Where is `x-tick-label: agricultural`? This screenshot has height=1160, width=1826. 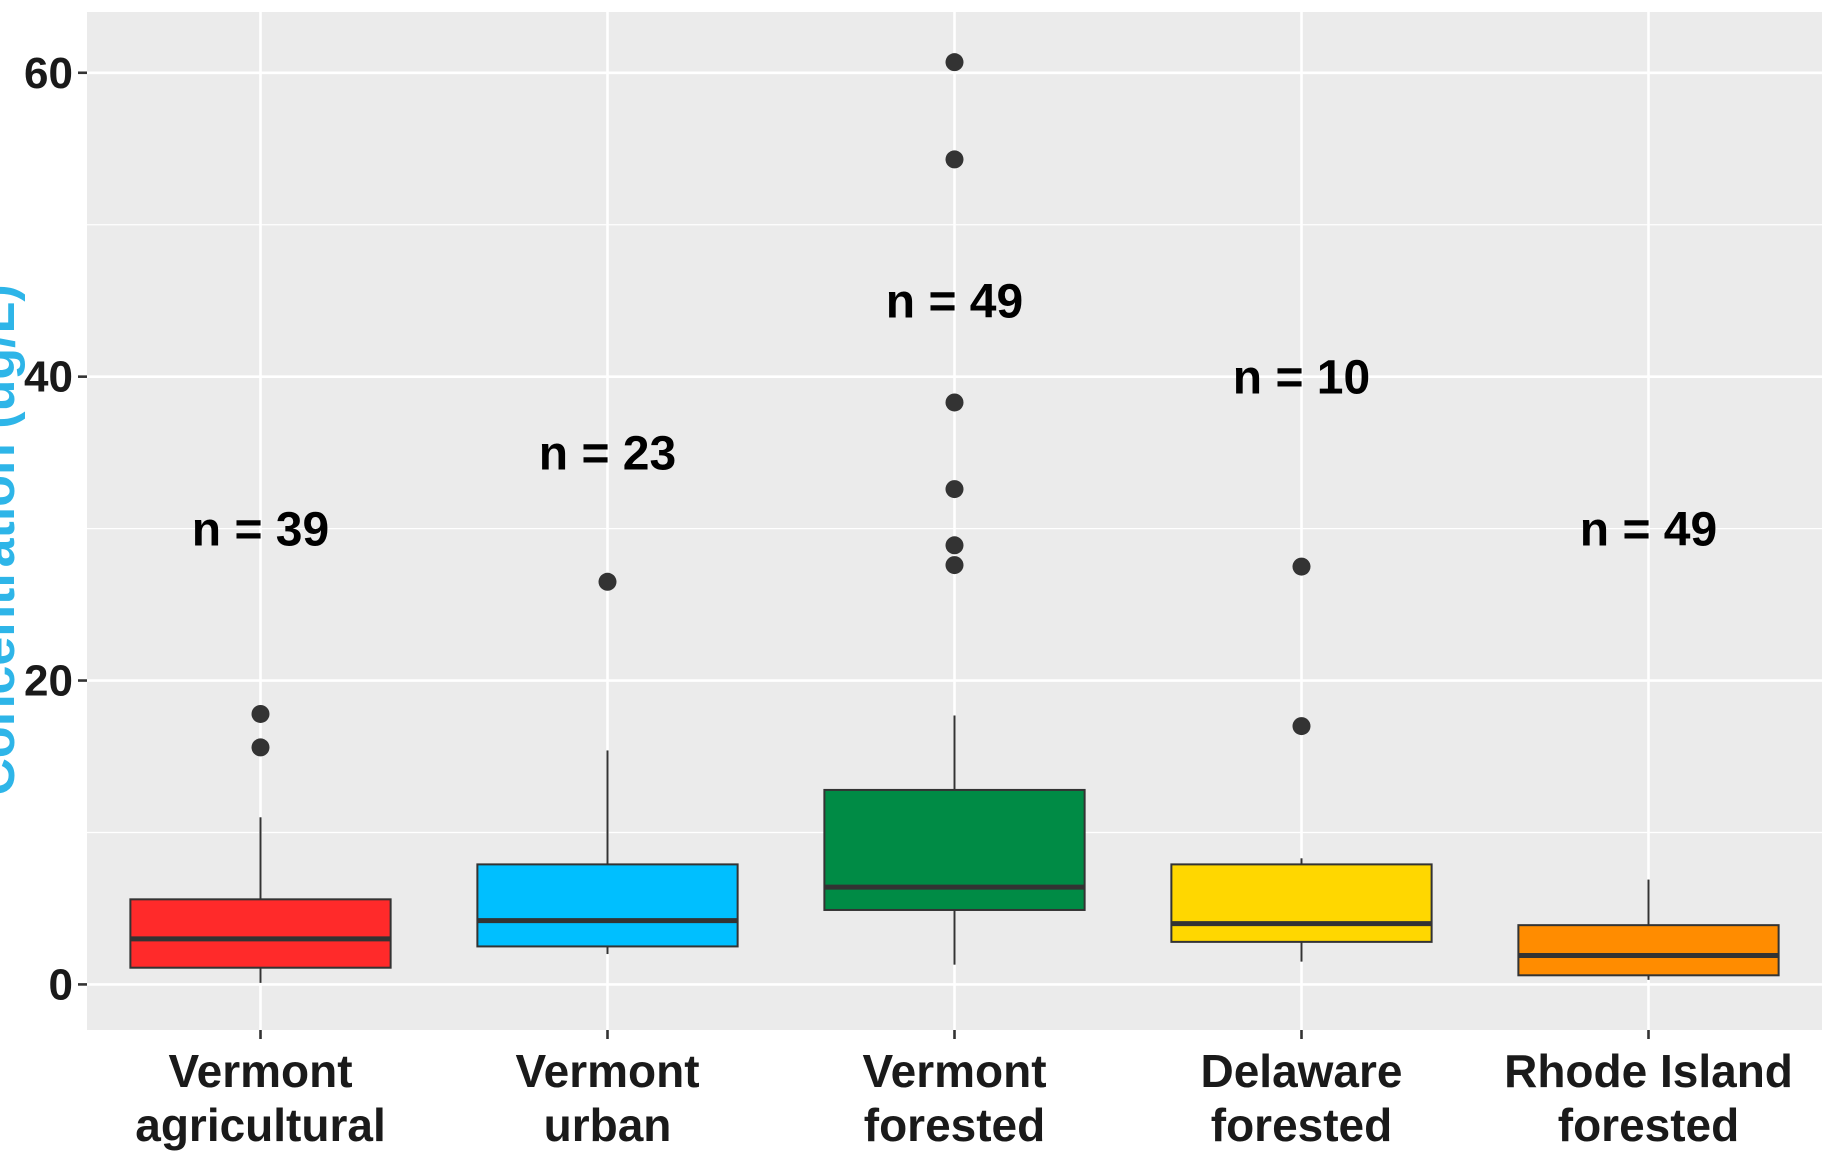 x-tick-label: agricultural is located at coordinates (260, 1125).